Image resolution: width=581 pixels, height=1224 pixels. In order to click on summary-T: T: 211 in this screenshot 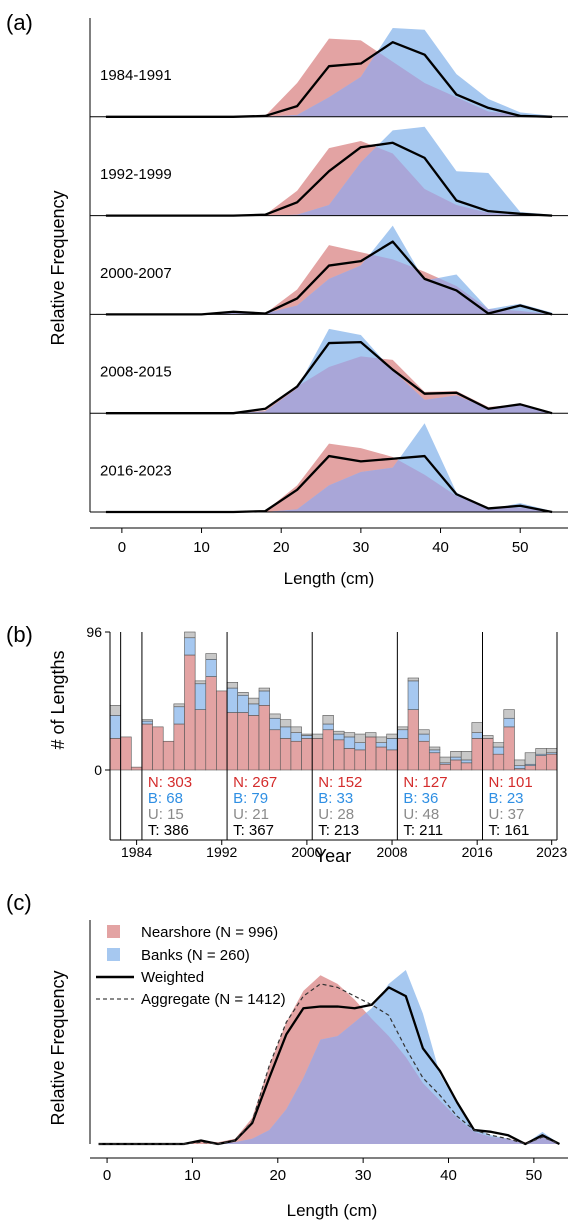, I will do `click(423, 830)`.